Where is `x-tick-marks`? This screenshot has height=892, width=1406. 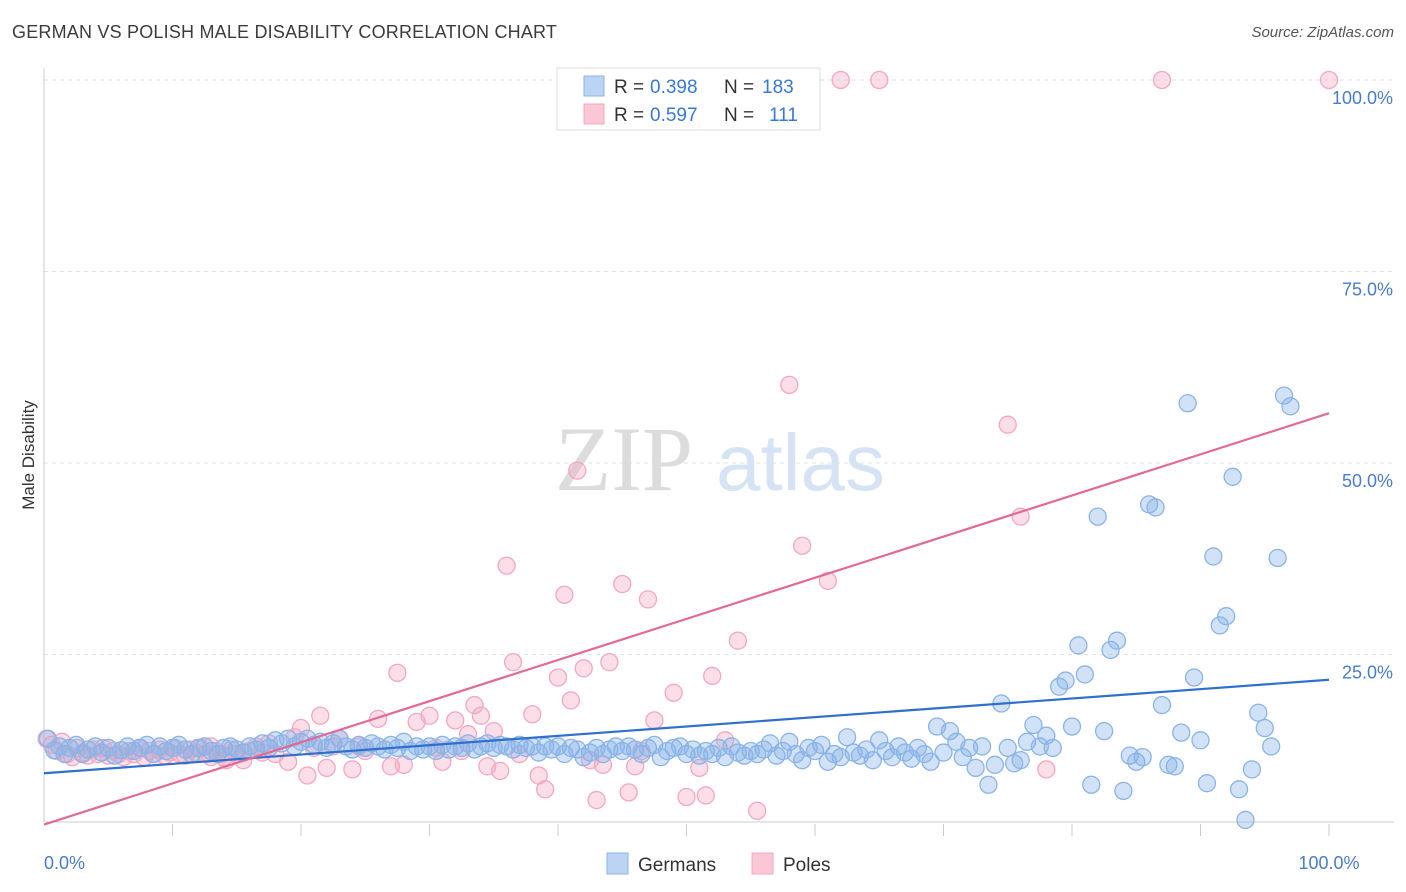
x-tick-marks is located at coordinates (751, 830).